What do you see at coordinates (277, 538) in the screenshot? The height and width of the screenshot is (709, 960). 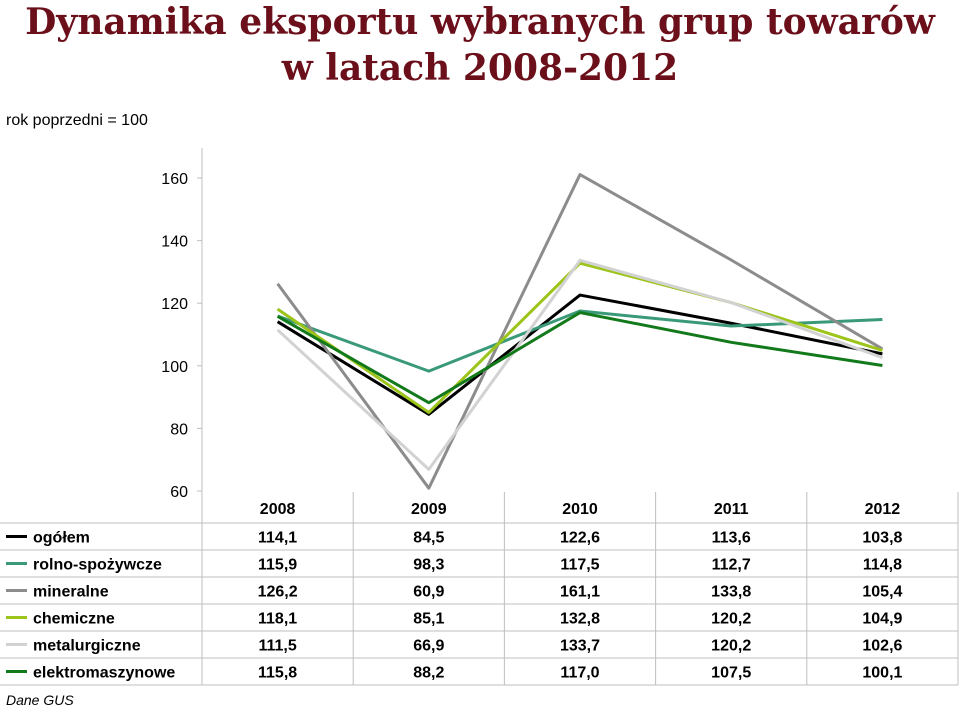 I see `data-label: 114,1` at bounding box center [277, 538].